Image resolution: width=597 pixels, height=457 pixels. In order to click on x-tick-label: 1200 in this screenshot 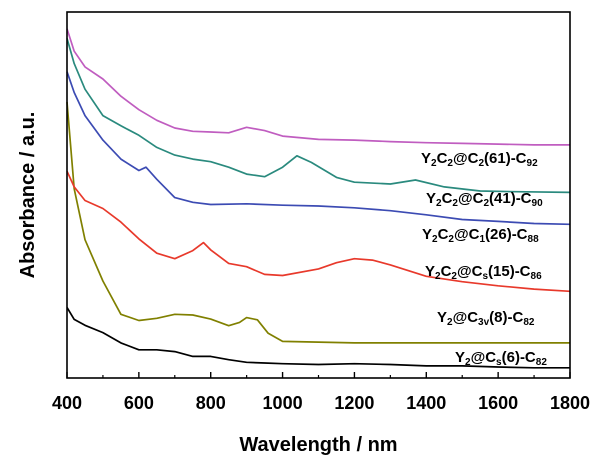, I will do `click(354, 403)`.